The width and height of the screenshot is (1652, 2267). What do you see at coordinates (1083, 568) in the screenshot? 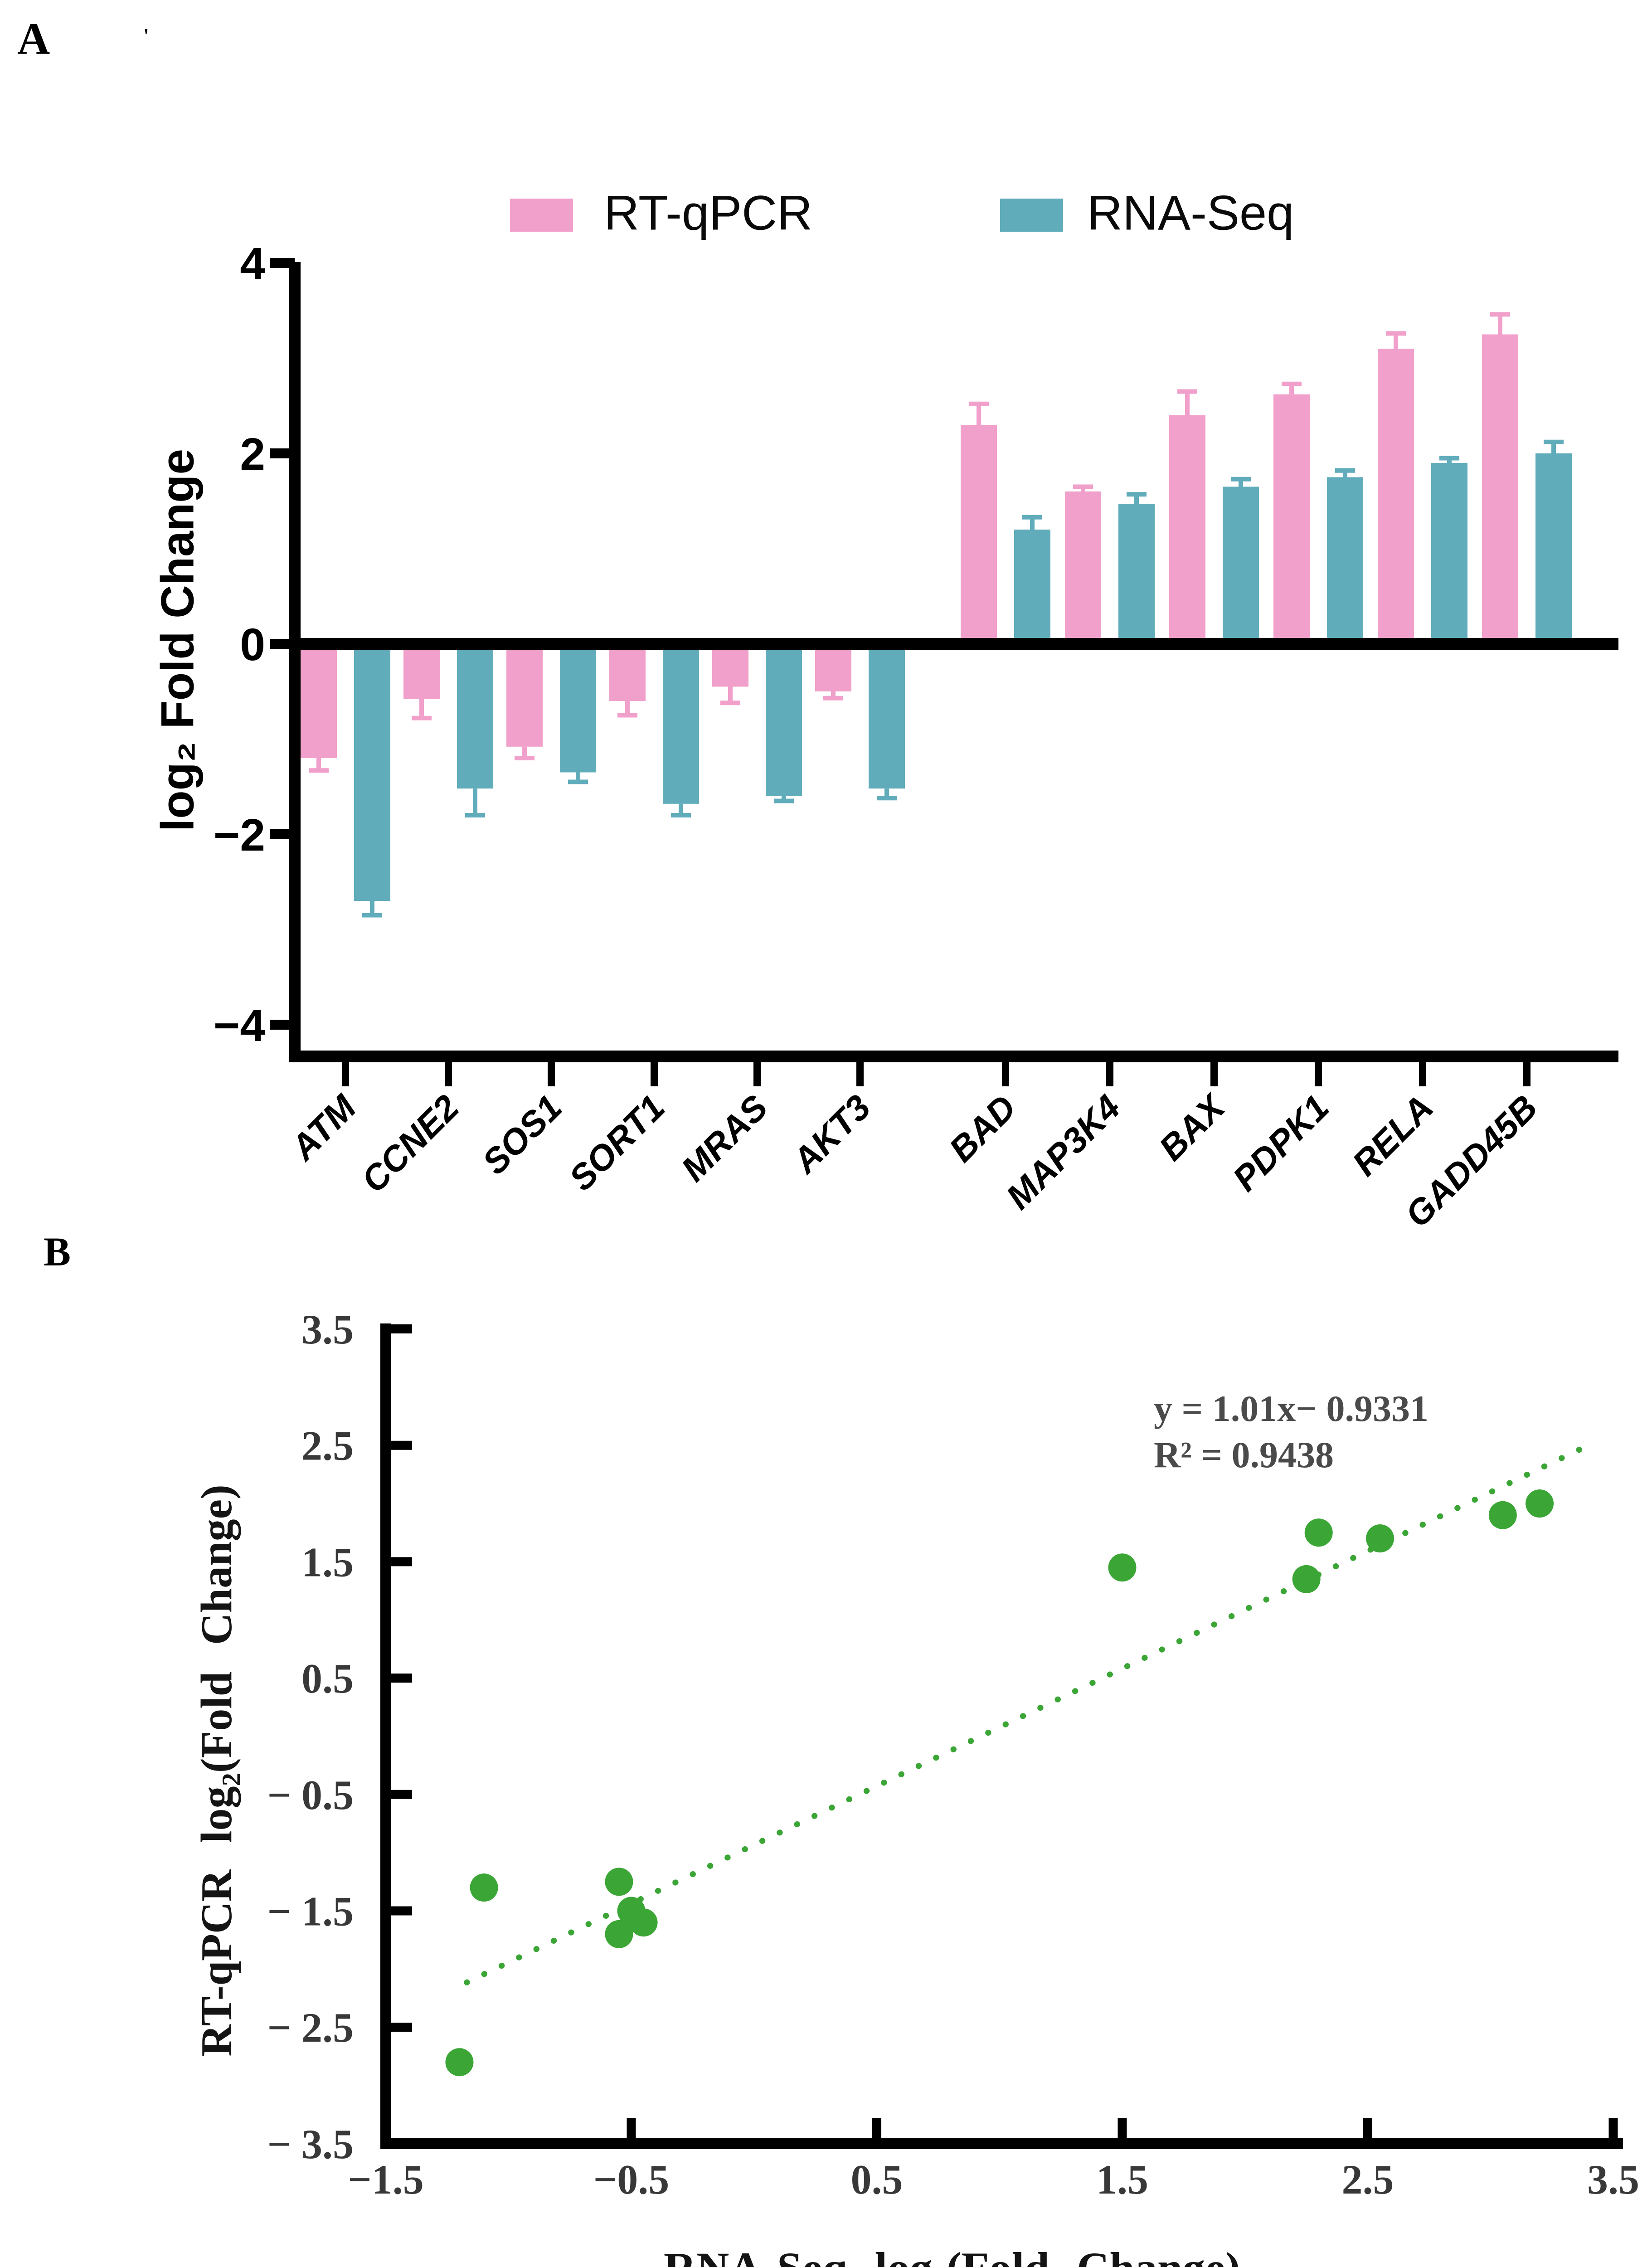
I see `bar-RT-qPCR-MAP3K4` at bounding box center [1083, 568].